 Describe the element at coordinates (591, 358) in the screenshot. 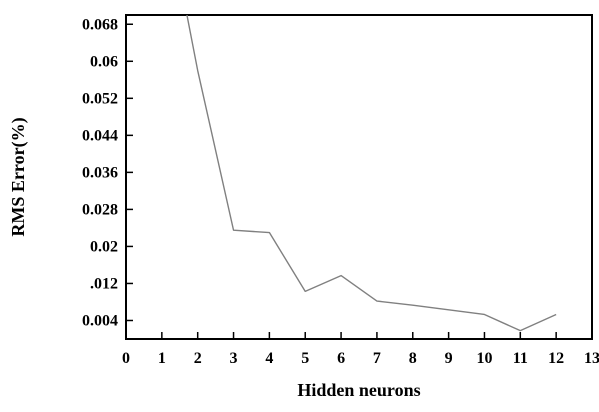

I see `x-tick-label: 13` at that location.